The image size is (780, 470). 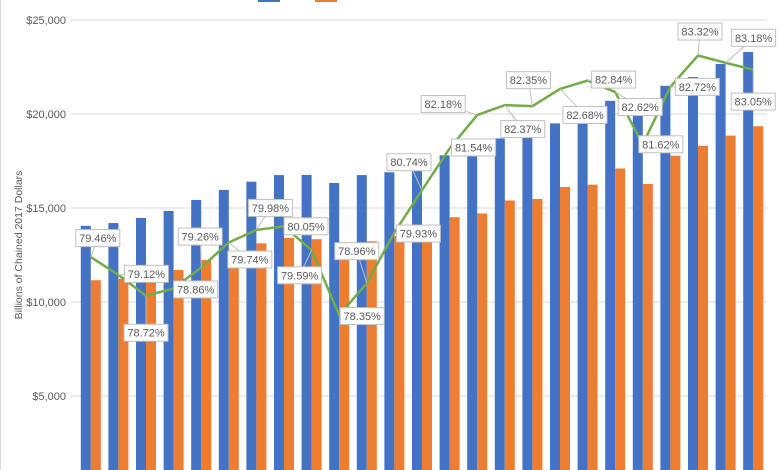 I want to click on data-label: 79.26%, so click(x=201, y=238).